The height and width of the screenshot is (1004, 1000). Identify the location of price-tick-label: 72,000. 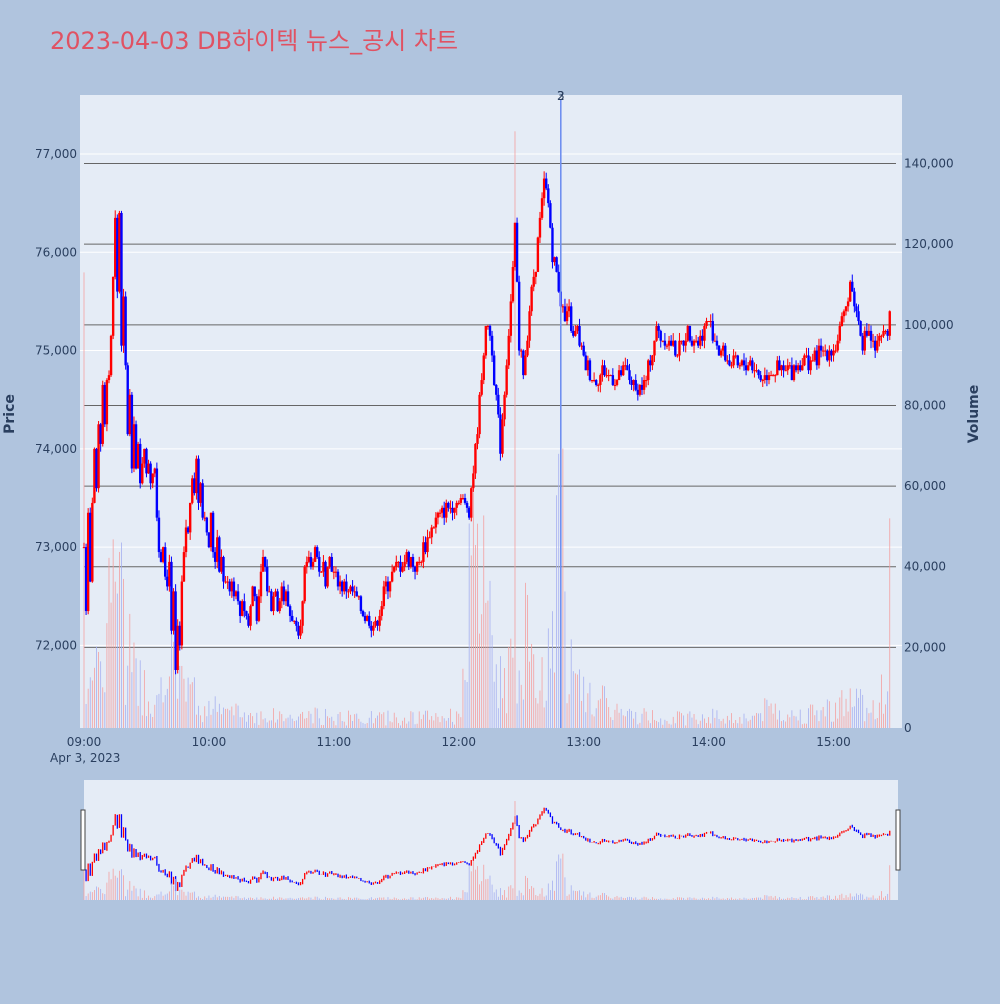
(56, 645).